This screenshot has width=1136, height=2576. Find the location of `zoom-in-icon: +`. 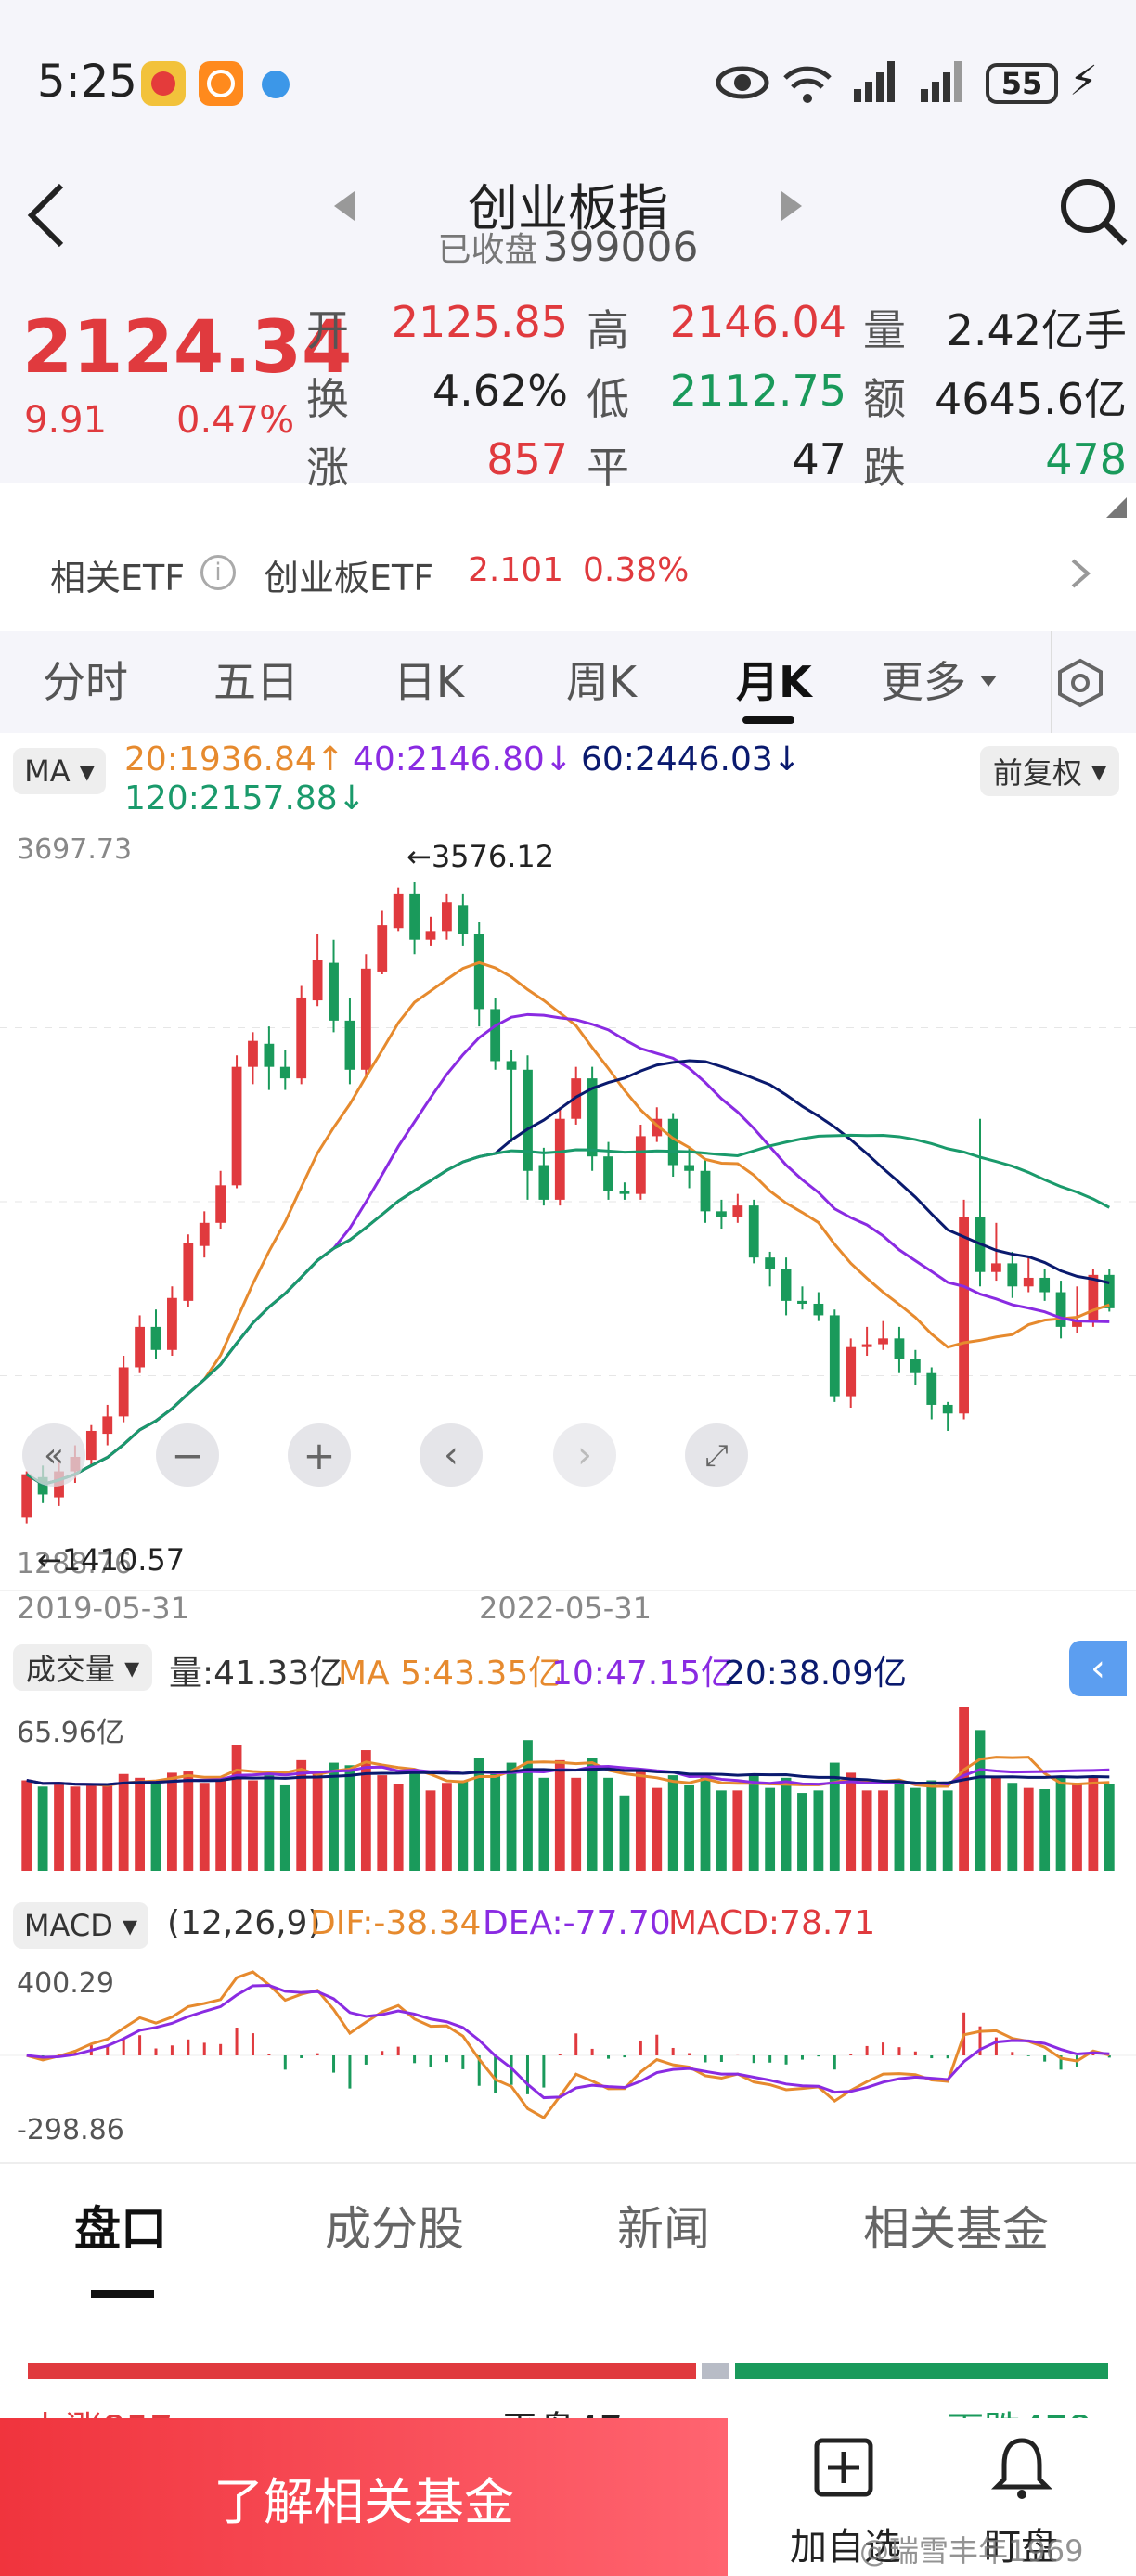

zoom-in-icon: + is located at coordinates (319, 1455).